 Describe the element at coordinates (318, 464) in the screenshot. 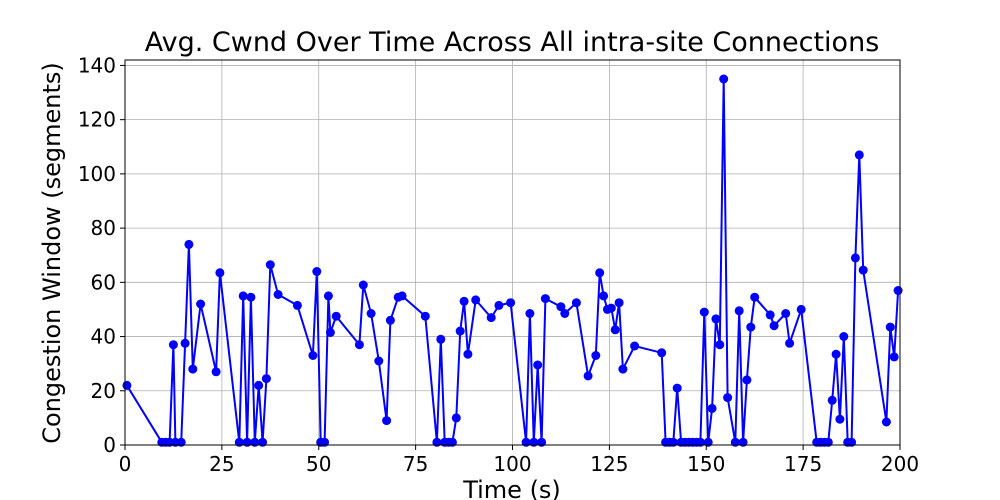

I see `x-tick-label: 50` at that location.